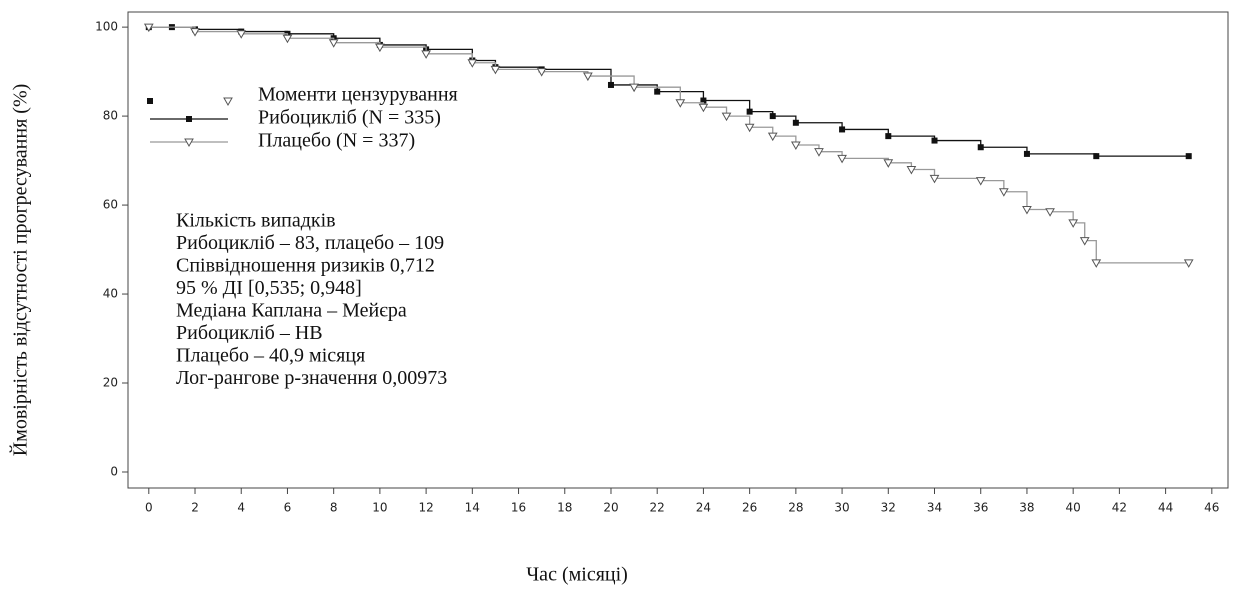 The width and height of the screenshot is (1246, 591). I want to click on x-axis-label: Час (місяці), so click(577, 575).